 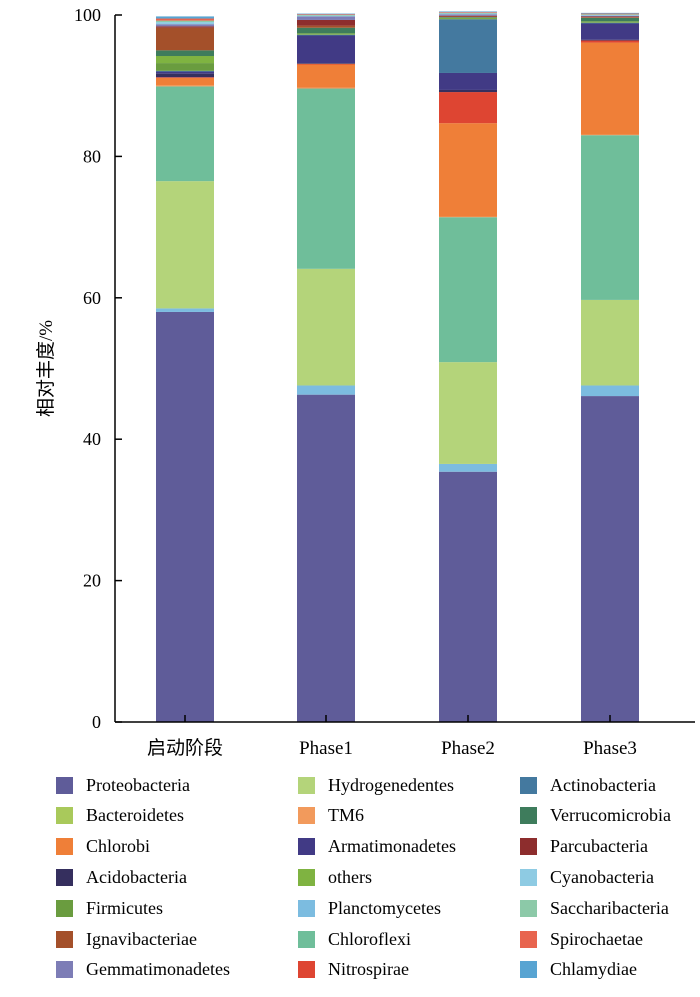 What do you see at coordinates (610, 748) in the screenshot?
I see `x-tick-label-3: Phase3` at bounding box center [610, 748].